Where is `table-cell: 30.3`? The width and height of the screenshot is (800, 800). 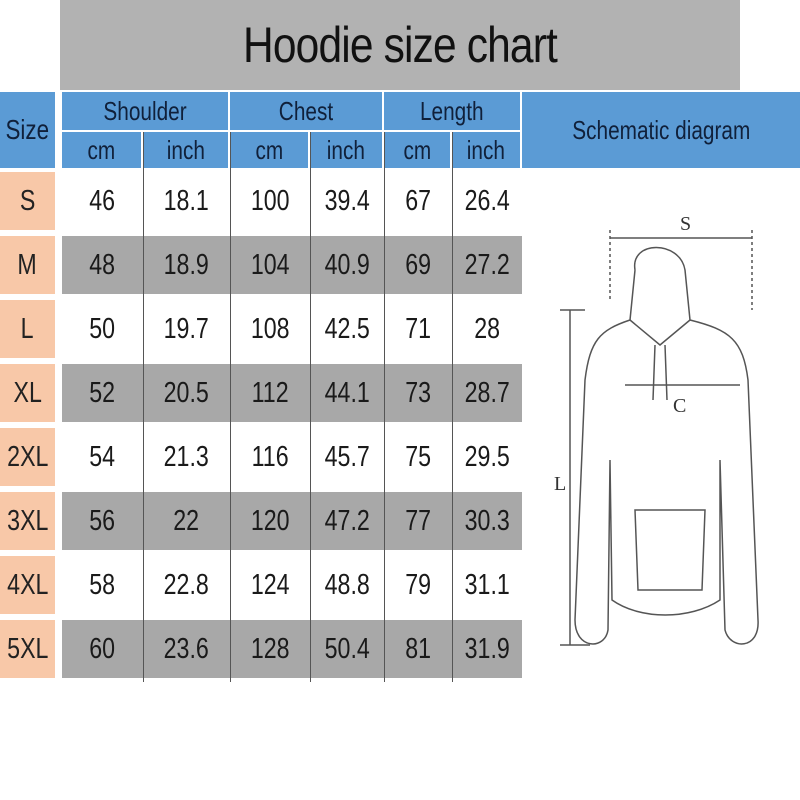
table-cell: 30.3 is located at coordinates (487, 521).